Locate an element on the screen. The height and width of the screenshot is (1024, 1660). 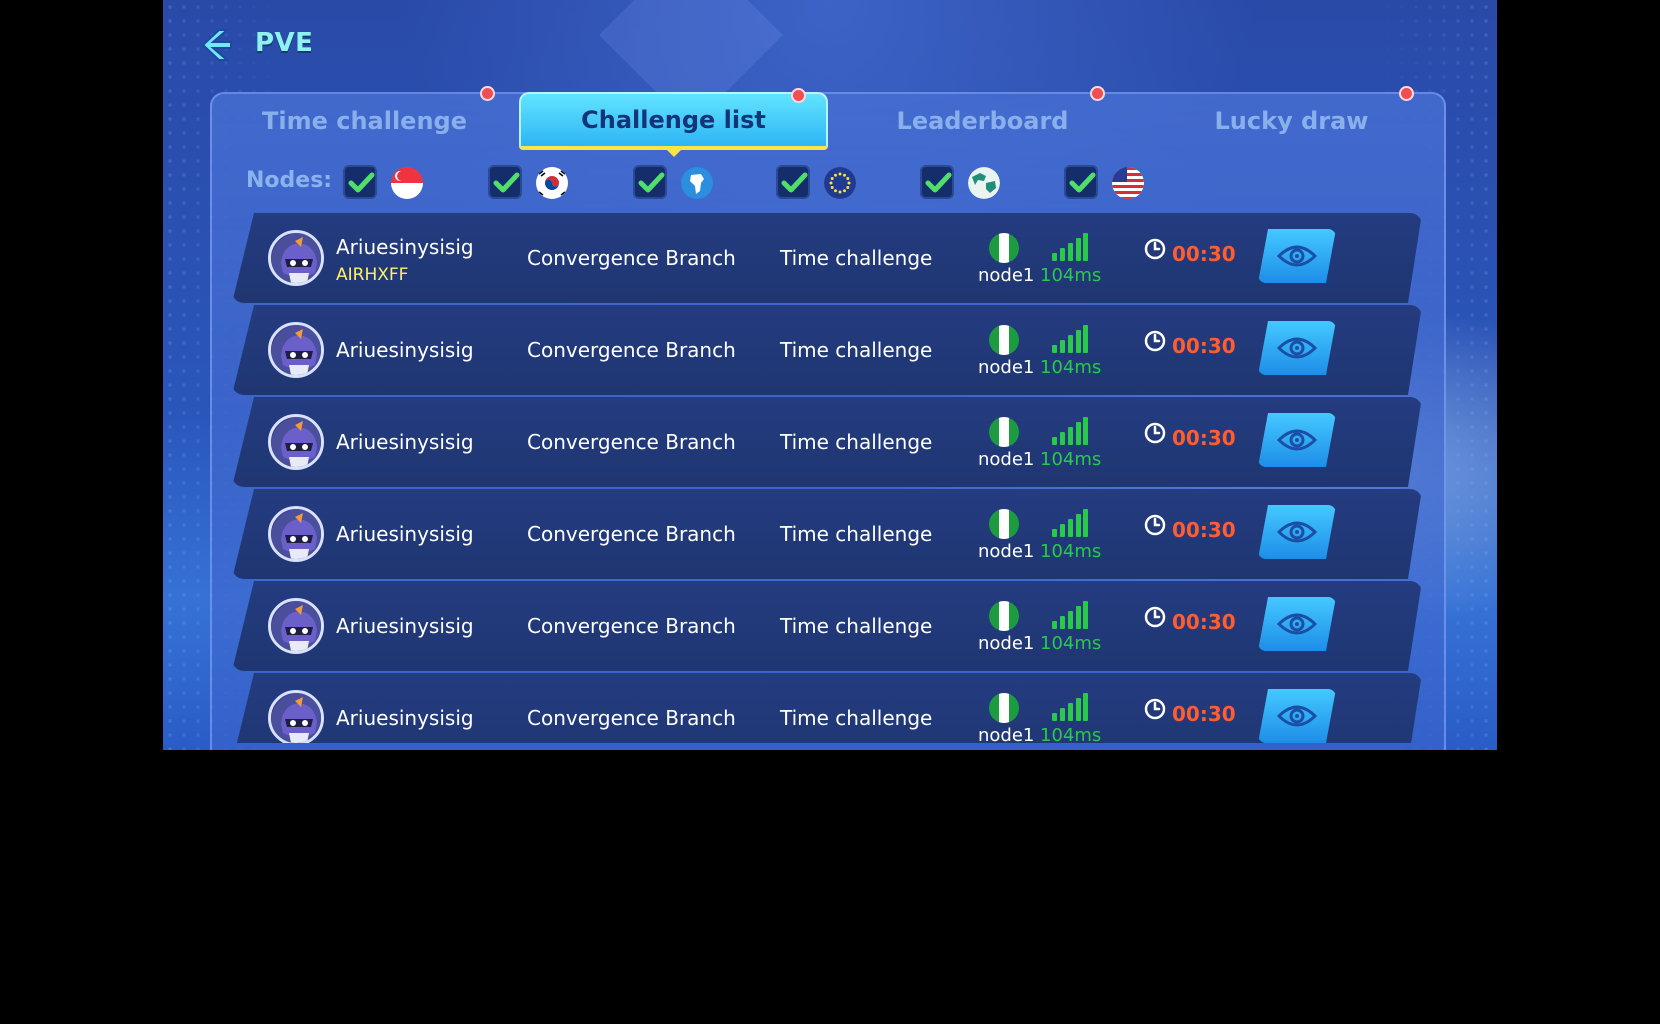
tab-label: Challenge list is located at coordinates (673, 120).